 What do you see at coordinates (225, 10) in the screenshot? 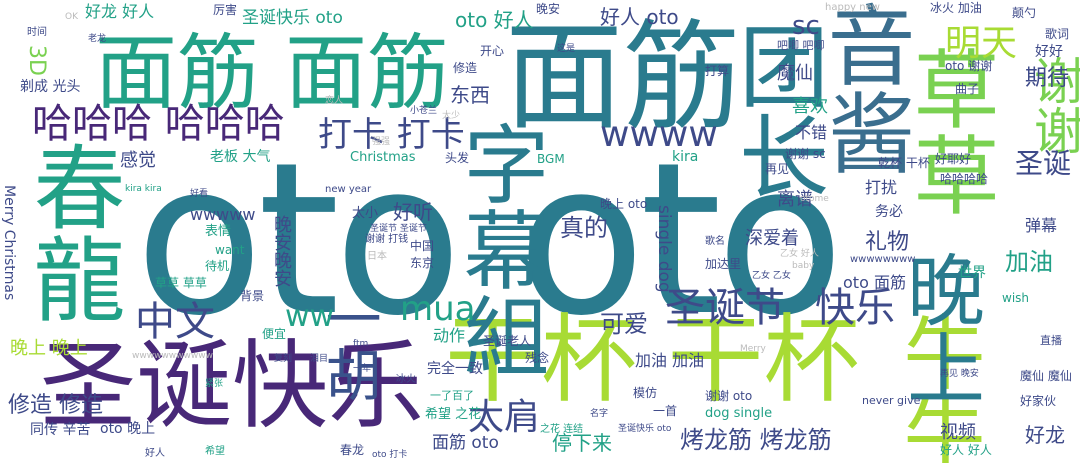
I see `word-li-hai: 厉害` at bounding box center [225, 10].